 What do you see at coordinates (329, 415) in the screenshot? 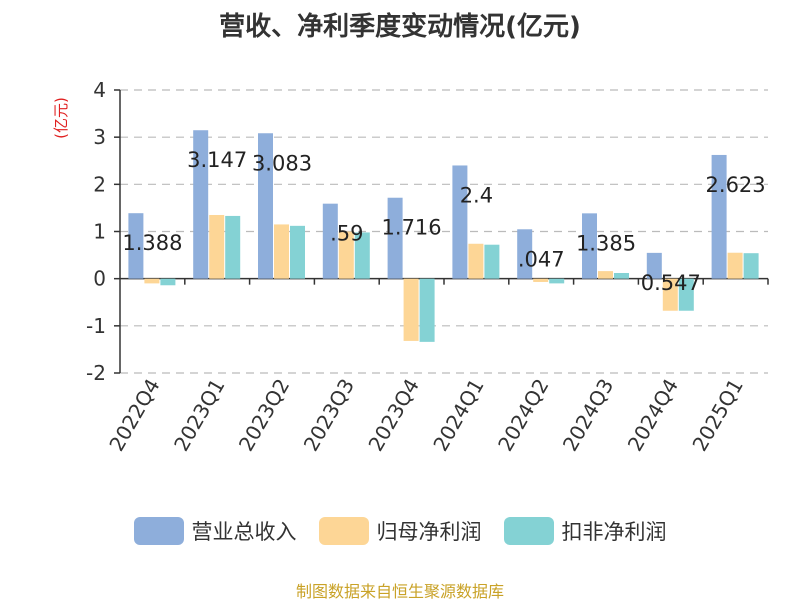
I see `x-tick-label: 2023Q3` at bounding box center [329, 415].